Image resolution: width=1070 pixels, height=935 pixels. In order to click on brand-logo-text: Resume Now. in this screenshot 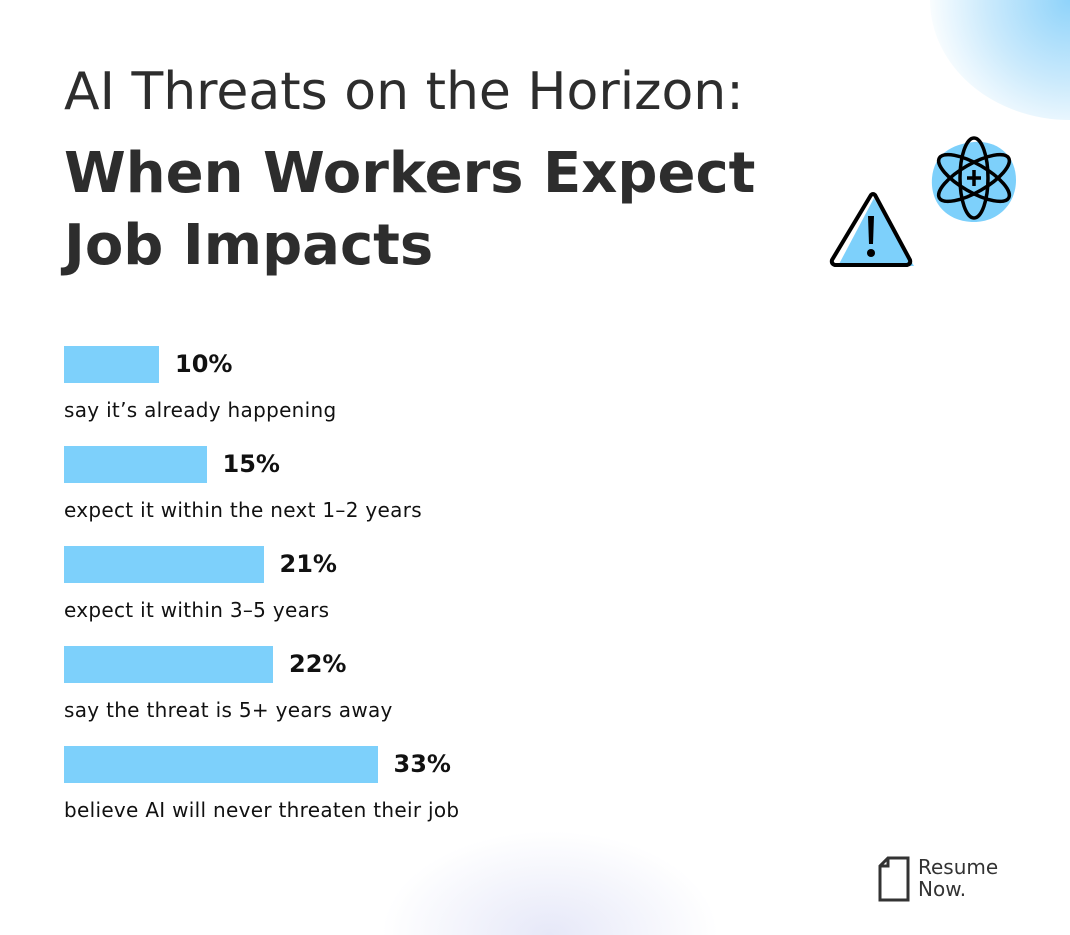, I will do `click(958, 878)`.